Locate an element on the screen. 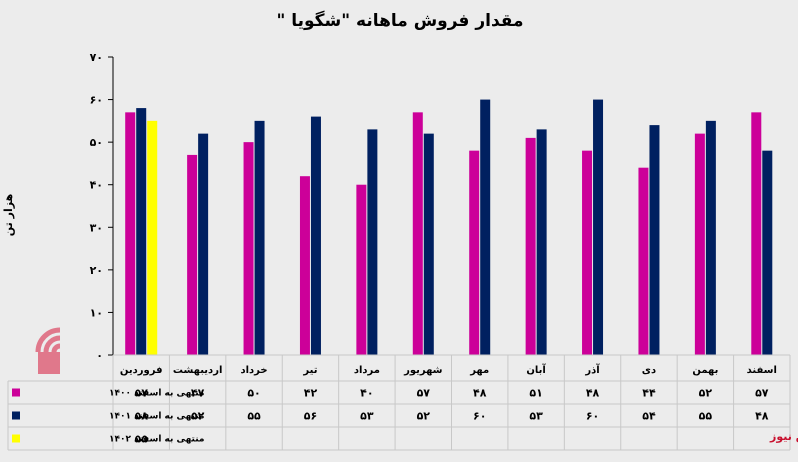 Image resolution: width=798 pixels, height=462 pixels. y-tick-label: ۷۰ is located at coordinates (96, 57).